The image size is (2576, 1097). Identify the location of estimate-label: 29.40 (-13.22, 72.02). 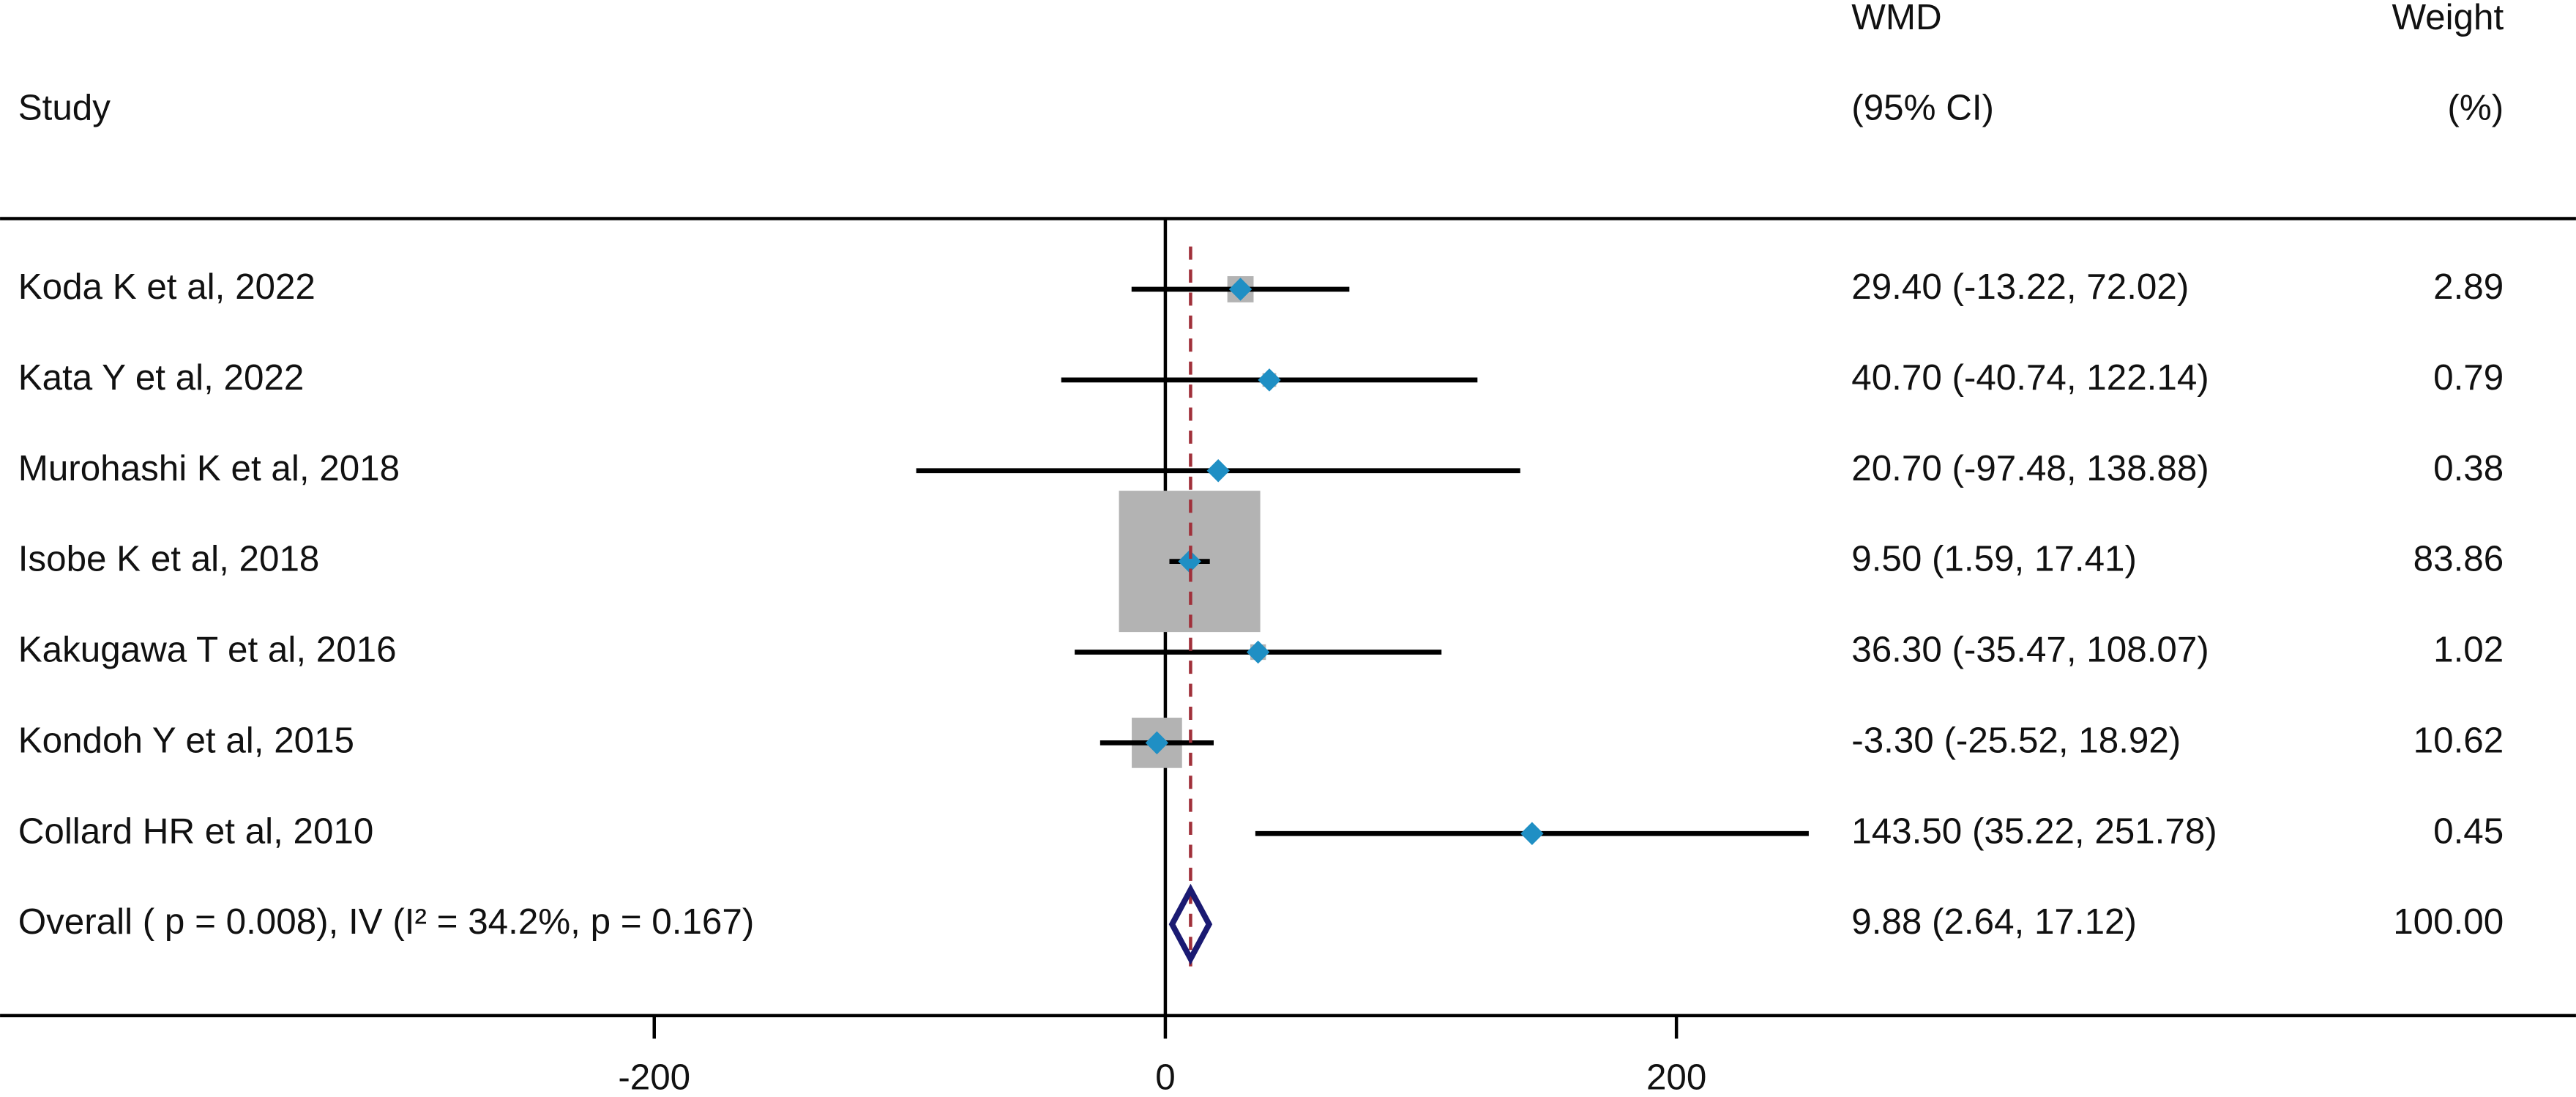
(2020, 287).